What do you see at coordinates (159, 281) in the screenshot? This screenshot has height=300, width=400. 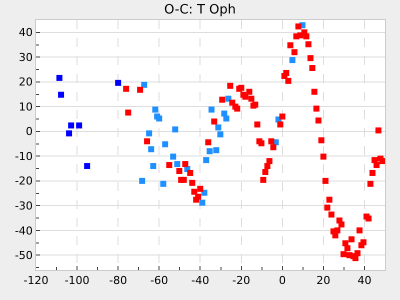 I see `x-tick-label: -60` at bounding box center [159, 281].